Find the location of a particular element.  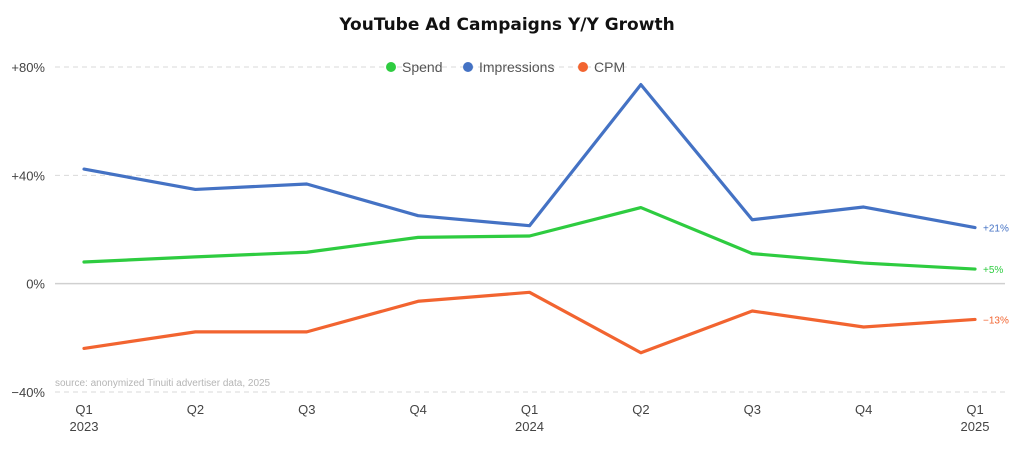

x-year-label: 2024 is located at coordinates (529, 426).